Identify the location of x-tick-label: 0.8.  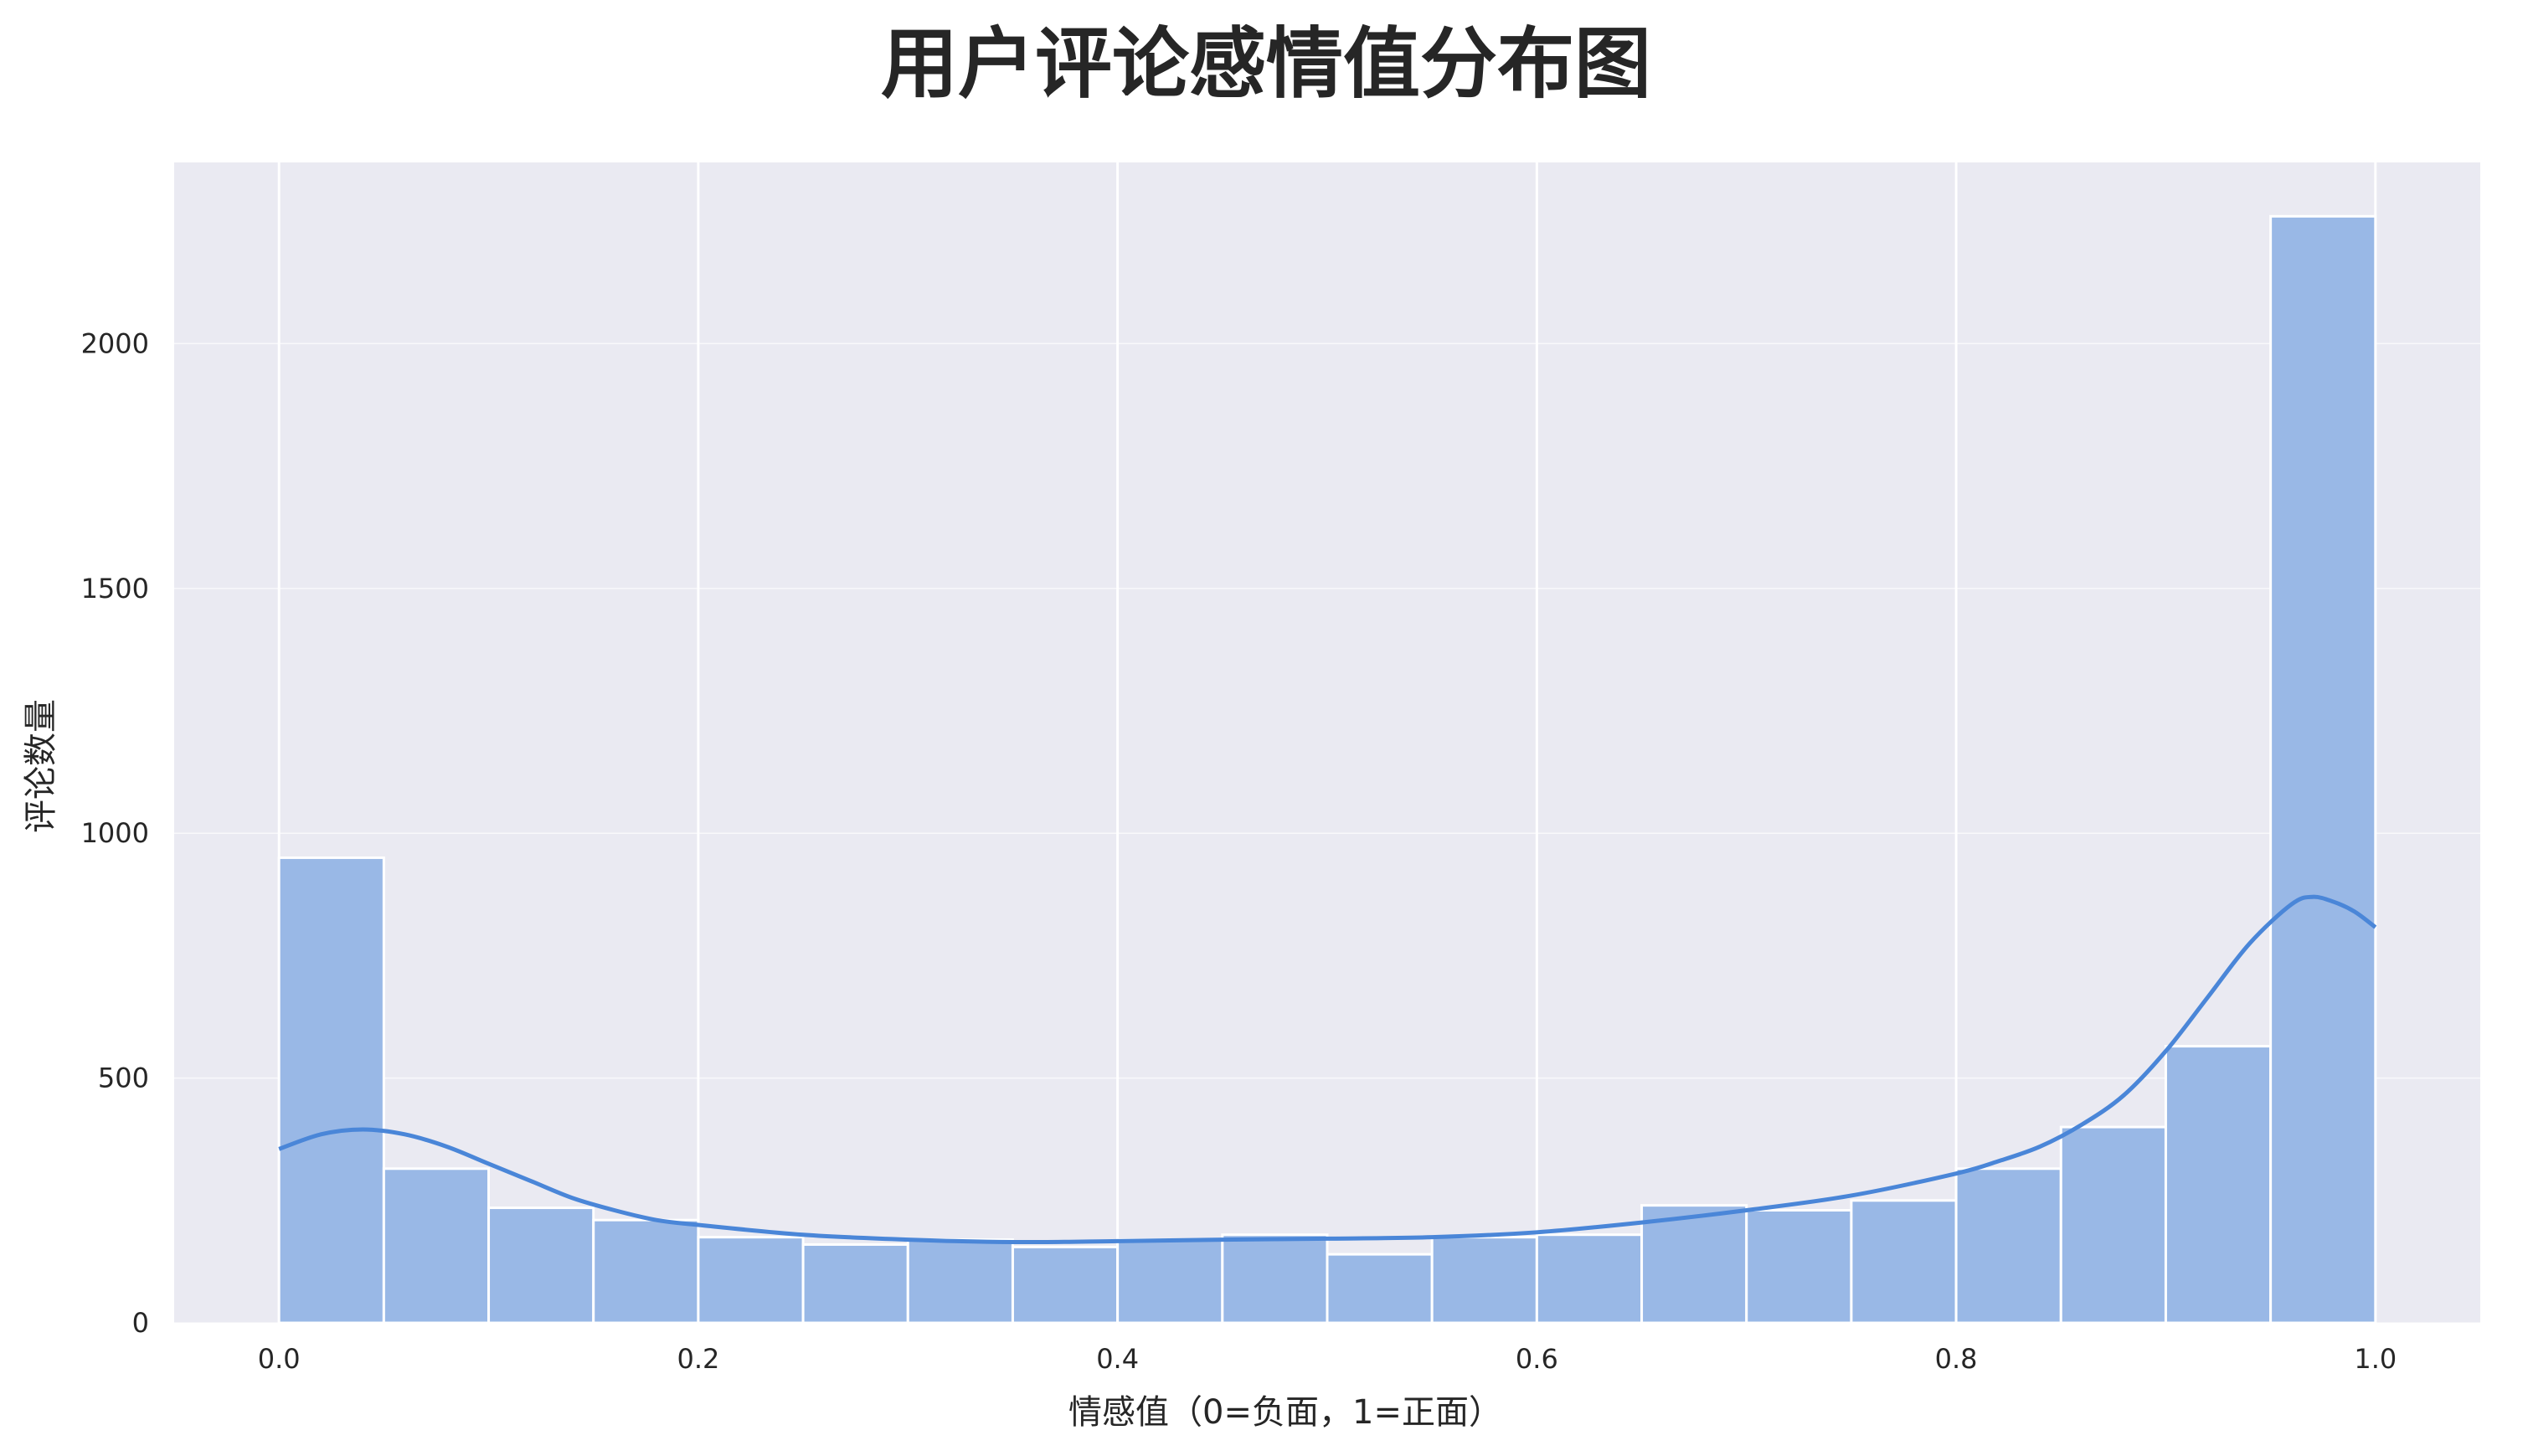
(1956, 1359).